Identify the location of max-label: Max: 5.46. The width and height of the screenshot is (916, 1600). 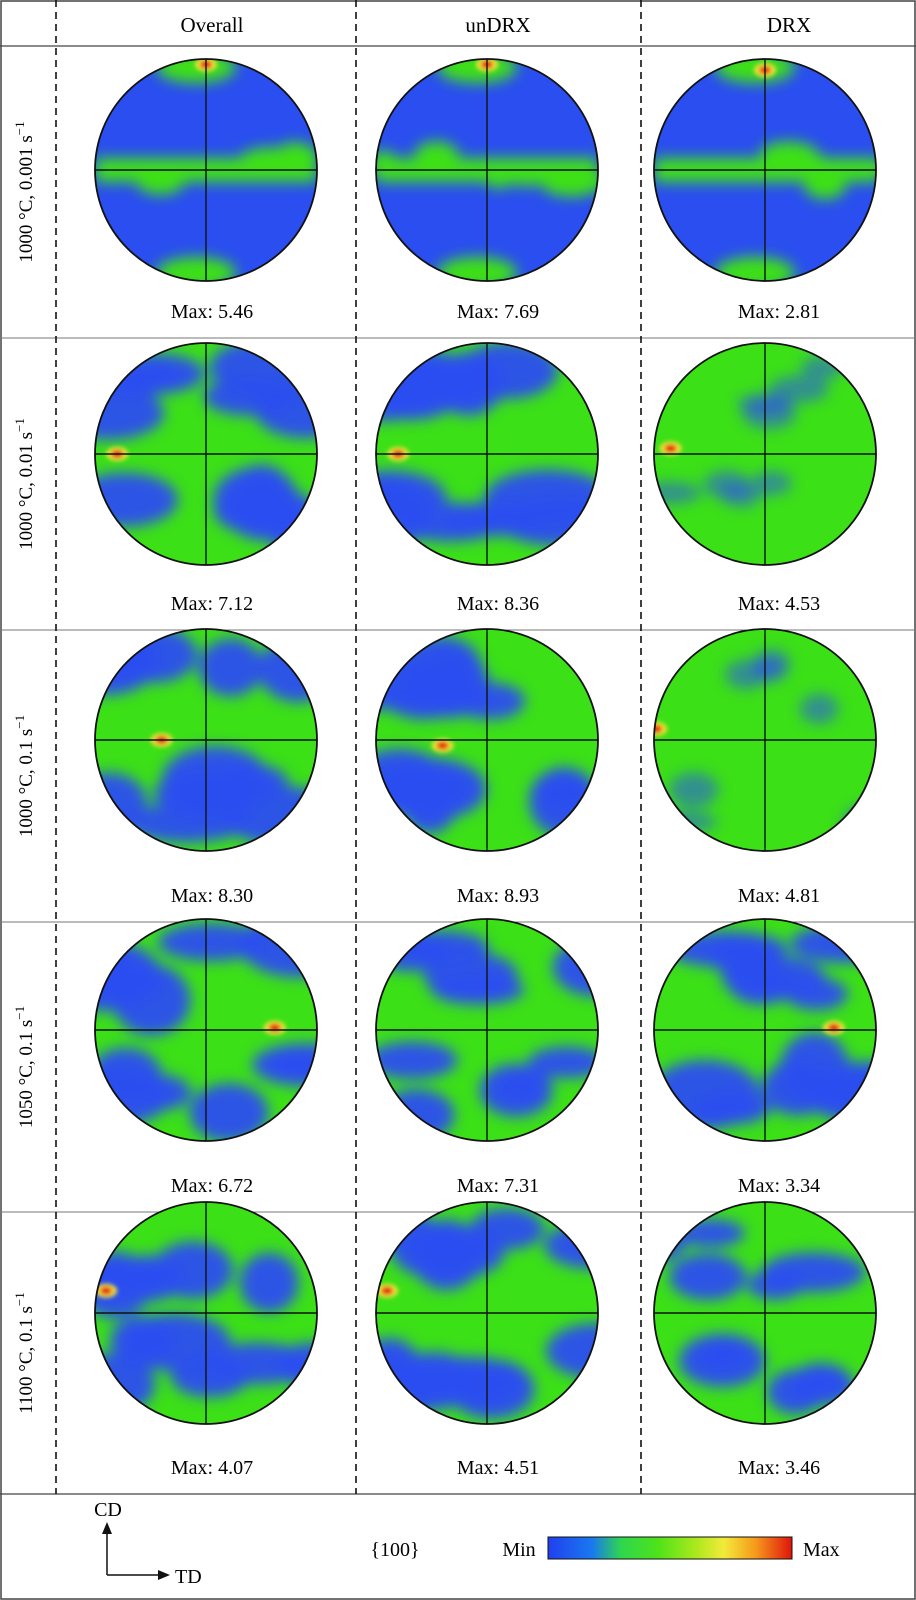
(212, 312).